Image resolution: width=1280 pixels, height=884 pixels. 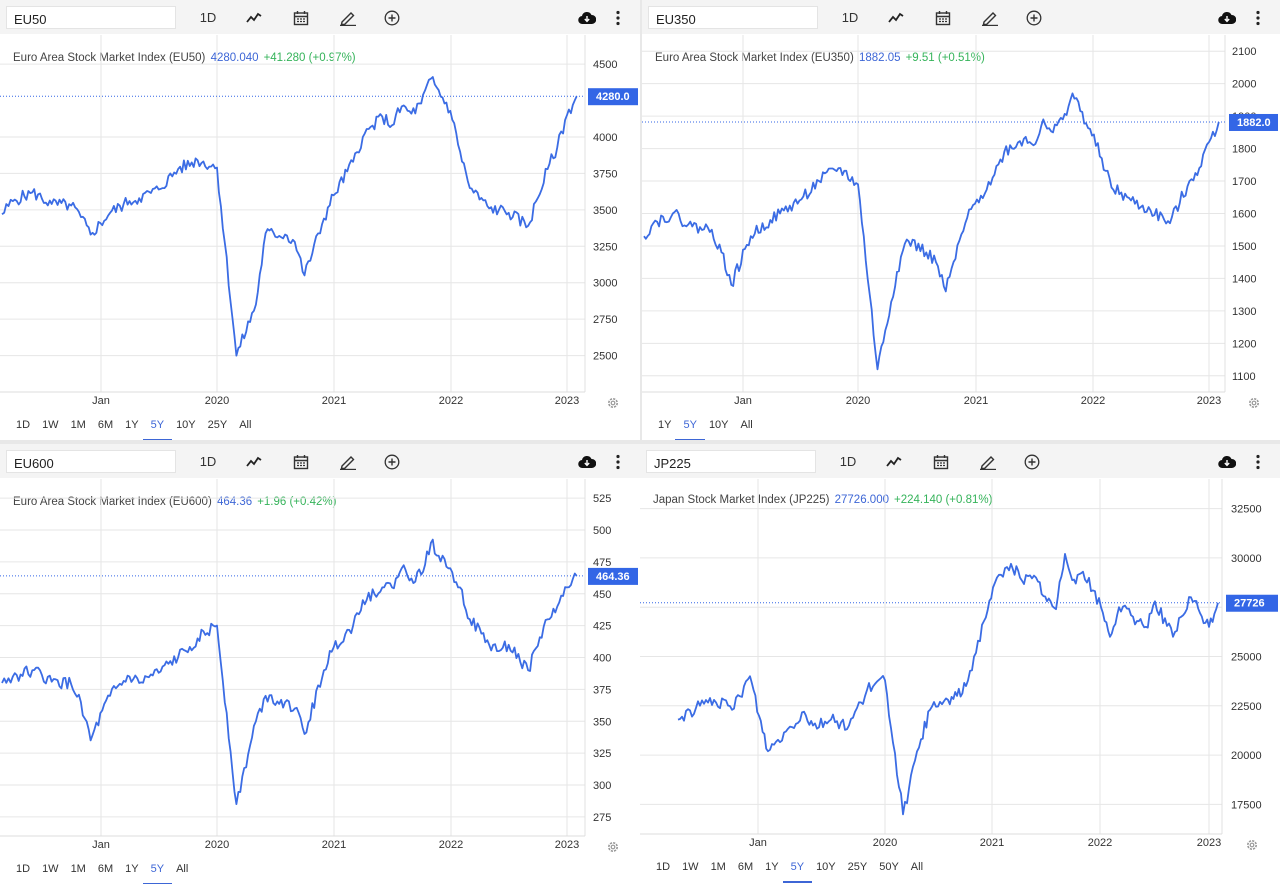 What do you see at coordinates (605, 65) in the screenshot?
I see `y-tick-label: 4500` at bounding box center [605, 65].